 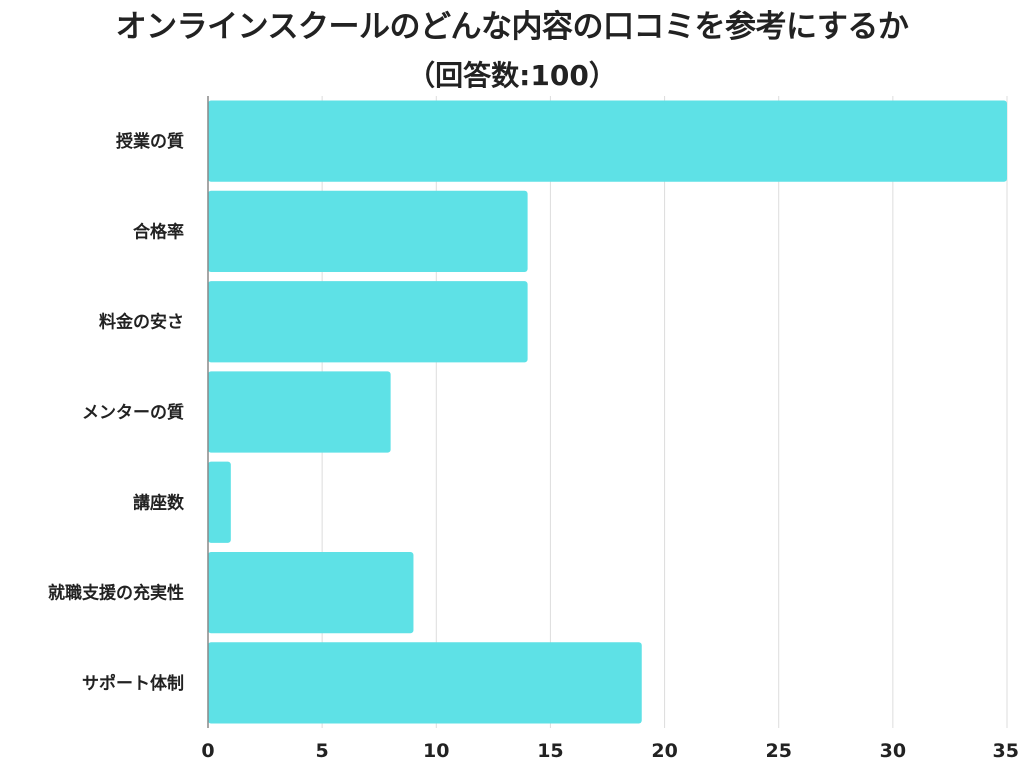 I want to click on x-tick-label: 25, so click(x=778, y=751).